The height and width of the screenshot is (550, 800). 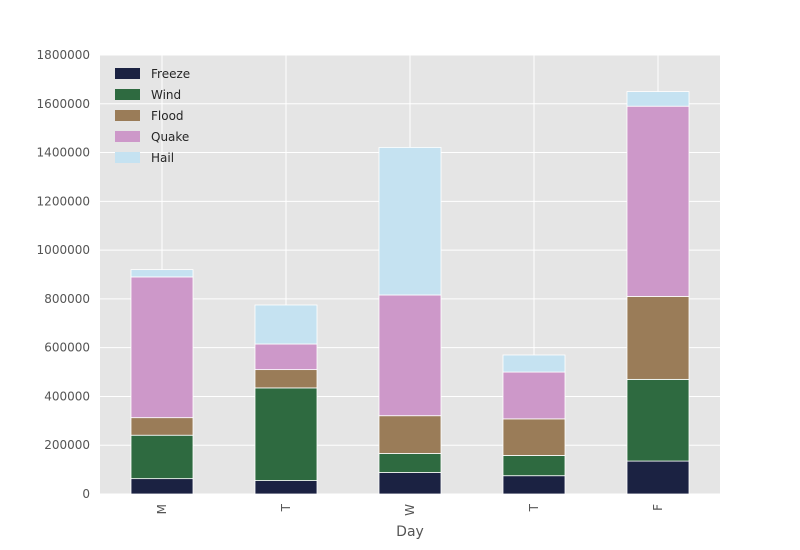 I want to click on legend-swatch-flood, so click(x=127, y=115).